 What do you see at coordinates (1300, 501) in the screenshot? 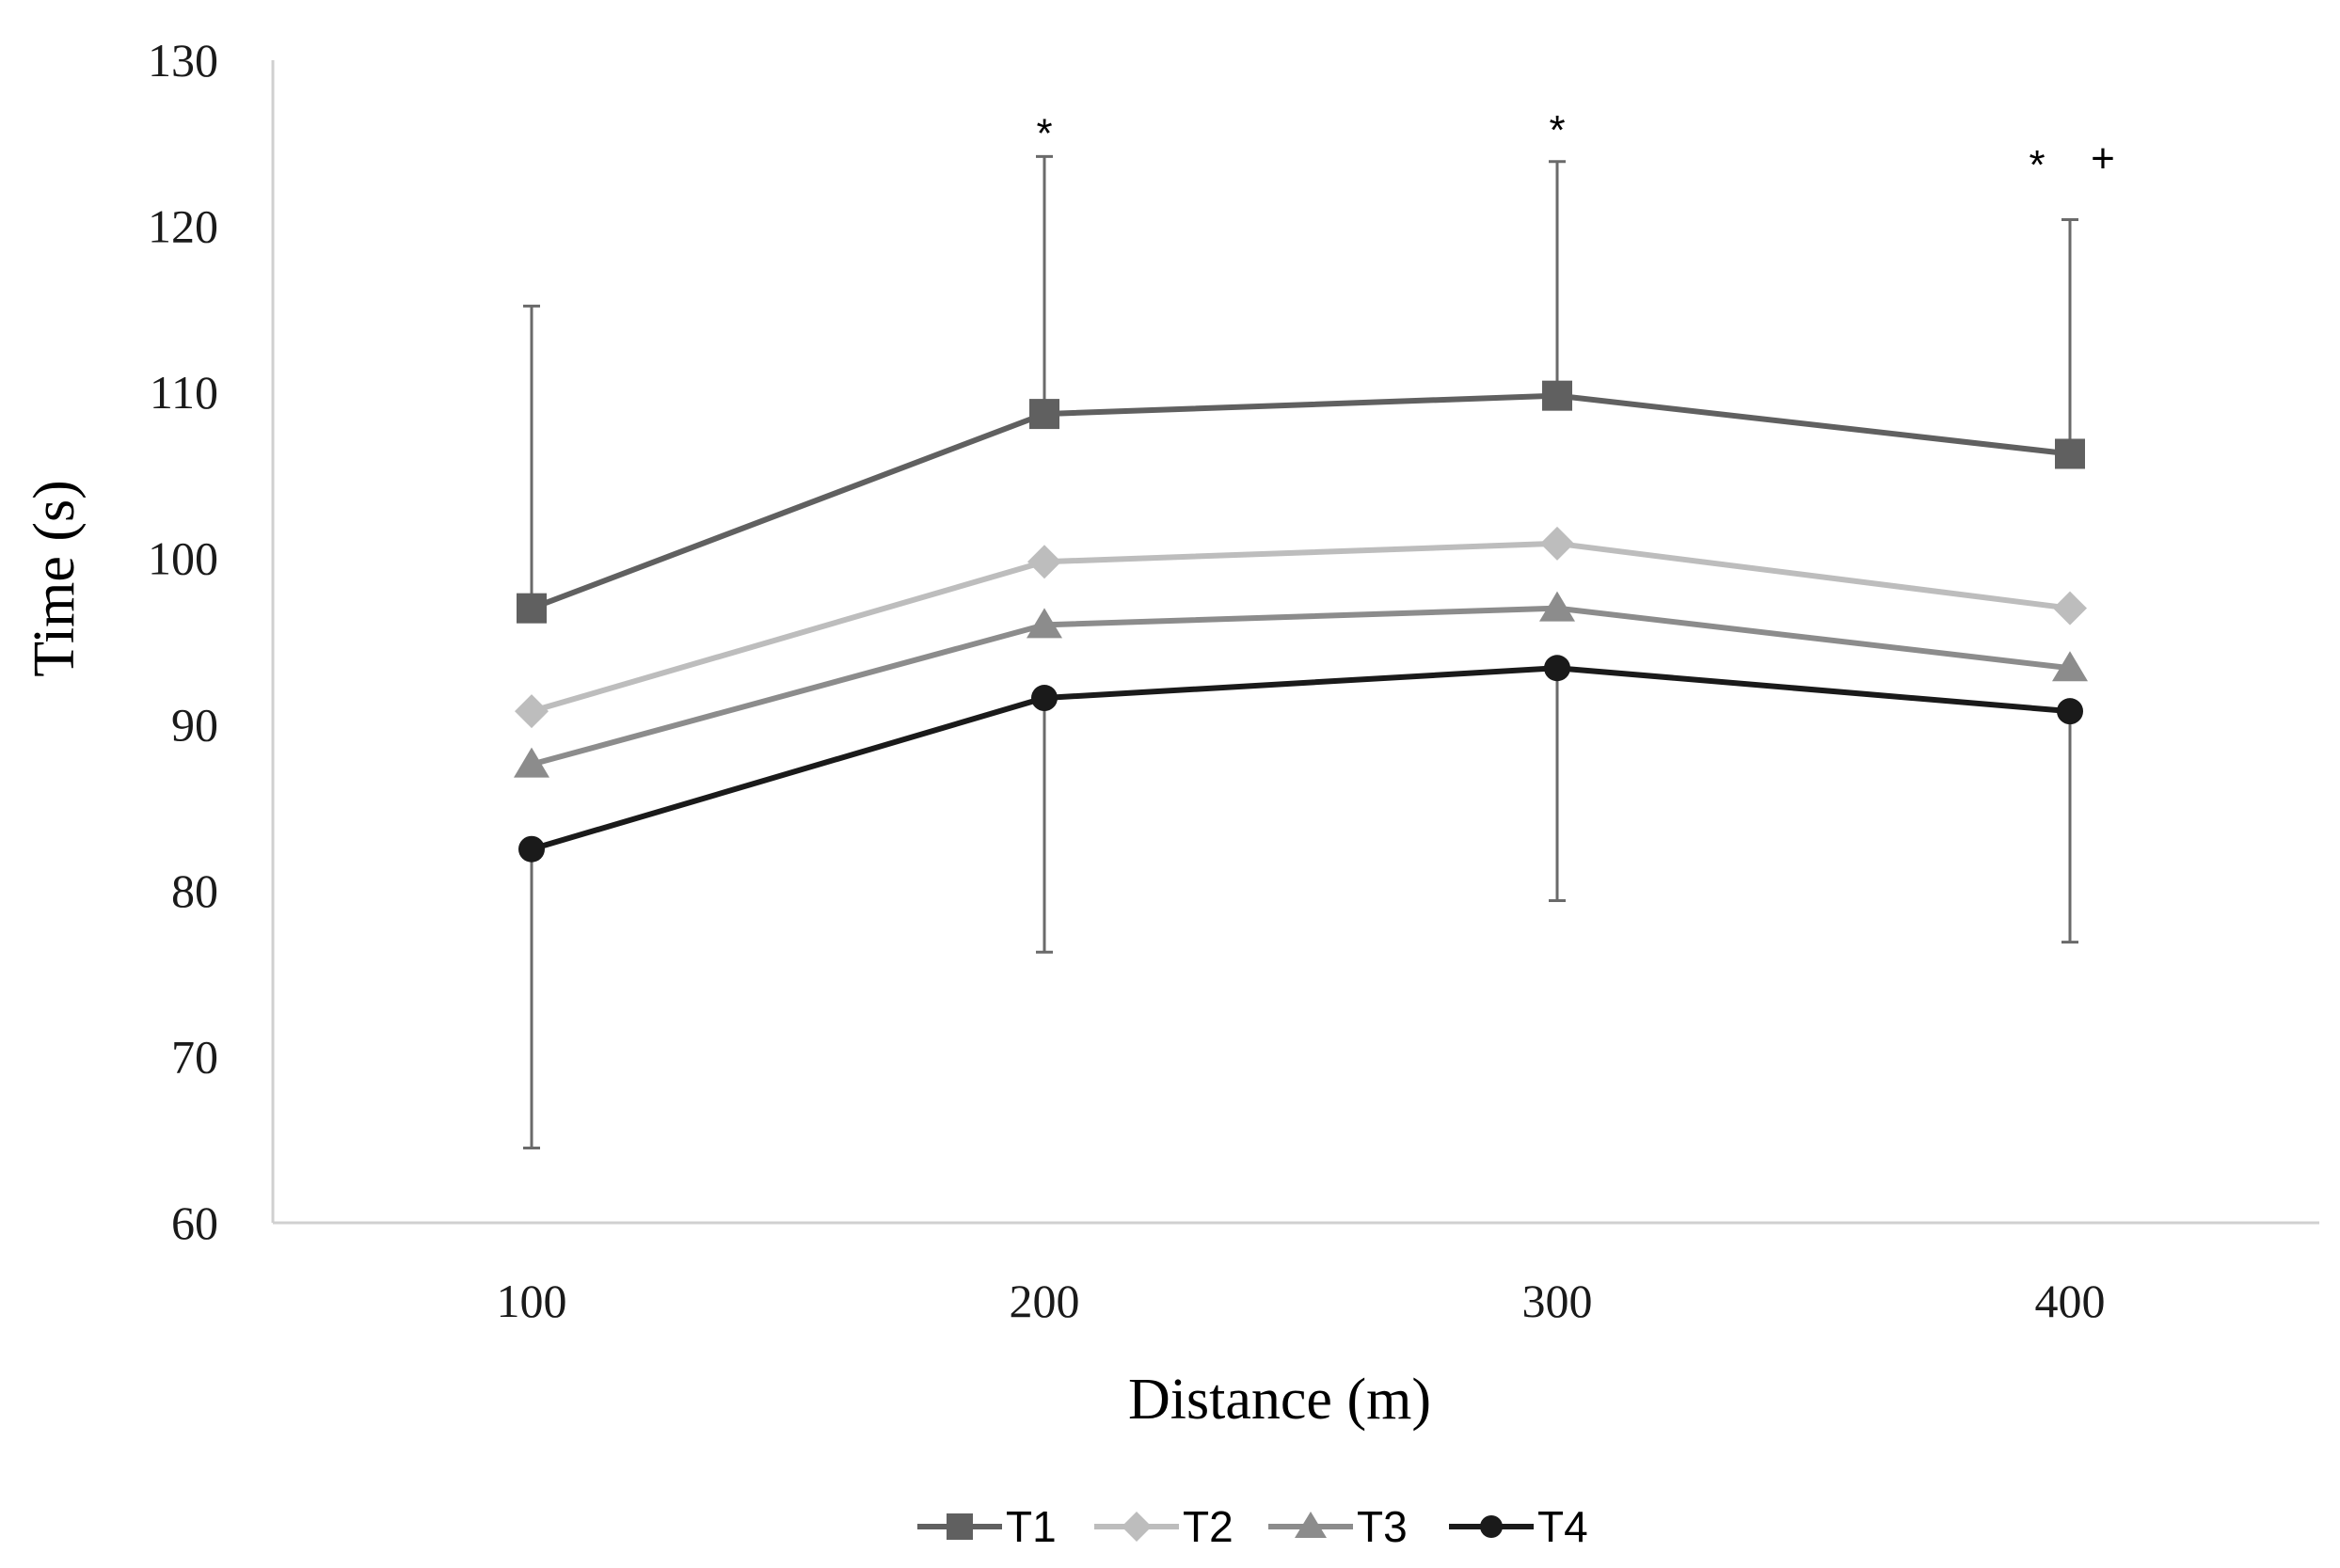
I see `series-line-t1` at bounding box center [1300, 501].